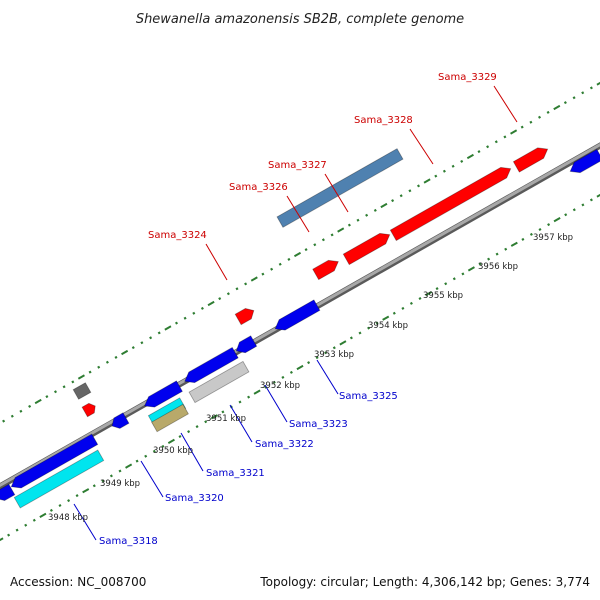 This screenshot has width=600, height=600. Describe the element at coordinates (119, 421) in the screenshot. I see `feature-sama-3320-b` at that location.